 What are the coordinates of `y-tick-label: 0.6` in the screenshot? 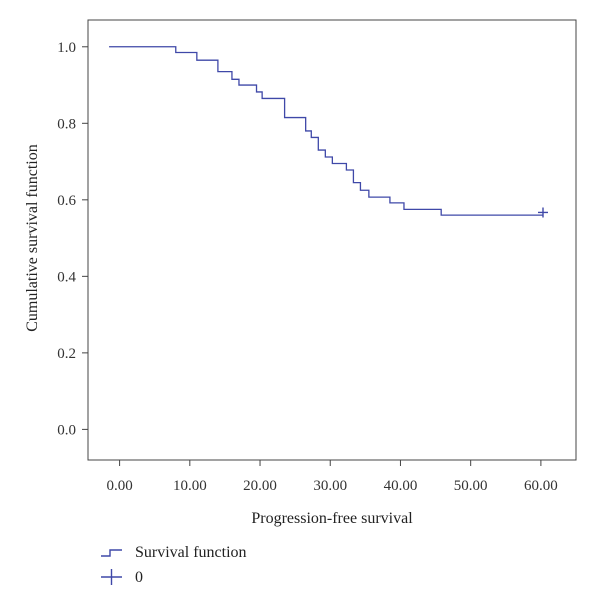 It's located at (66, 201).